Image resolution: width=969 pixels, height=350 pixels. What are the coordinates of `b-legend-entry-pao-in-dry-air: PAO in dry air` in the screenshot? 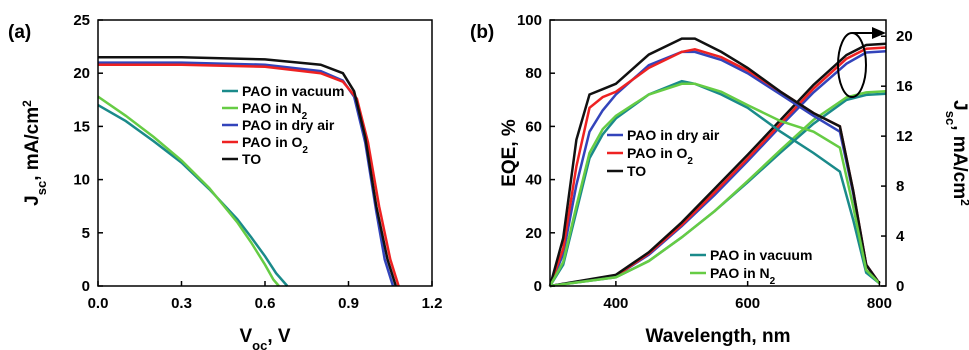 It's located at (673, 135).